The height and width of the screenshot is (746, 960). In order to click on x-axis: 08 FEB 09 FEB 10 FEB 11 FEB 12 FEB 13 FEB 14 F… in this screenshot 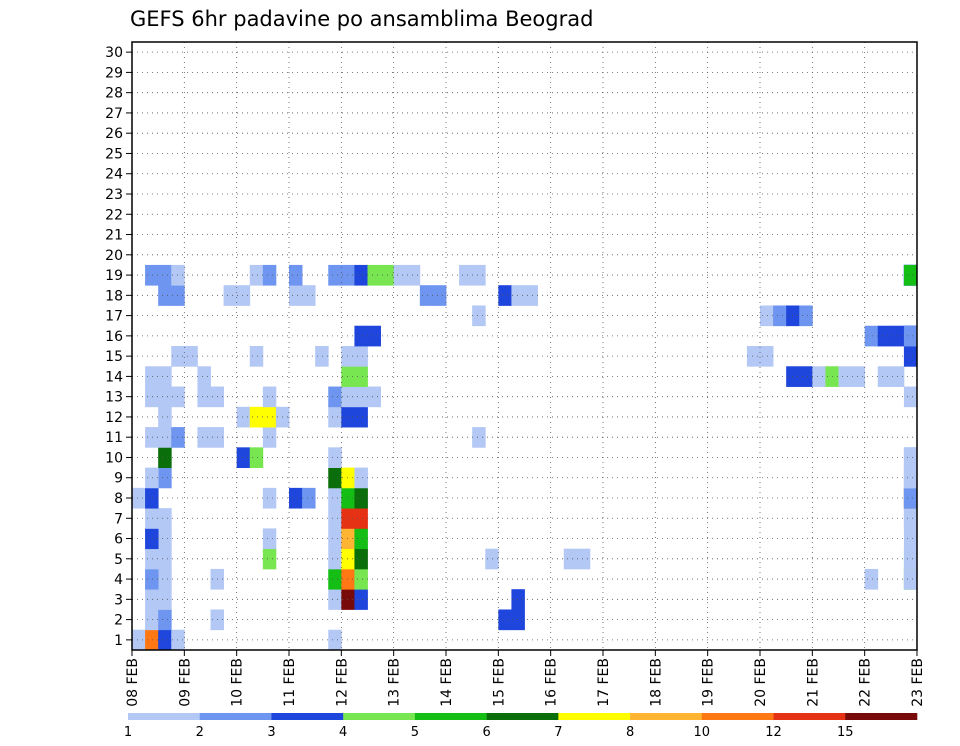, I will do `click(525, 678)`.